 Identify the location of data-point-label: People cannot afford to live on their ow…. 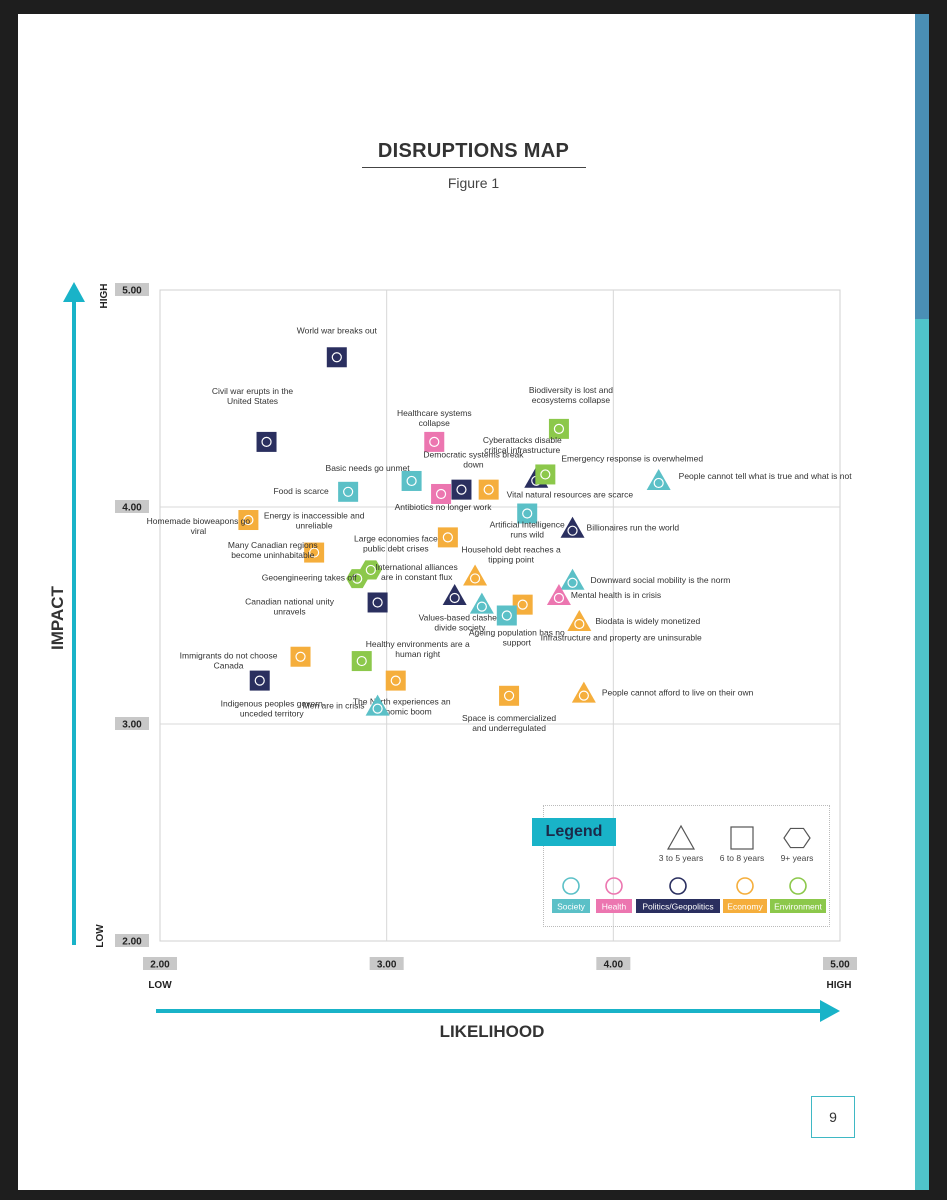
(678, 693).